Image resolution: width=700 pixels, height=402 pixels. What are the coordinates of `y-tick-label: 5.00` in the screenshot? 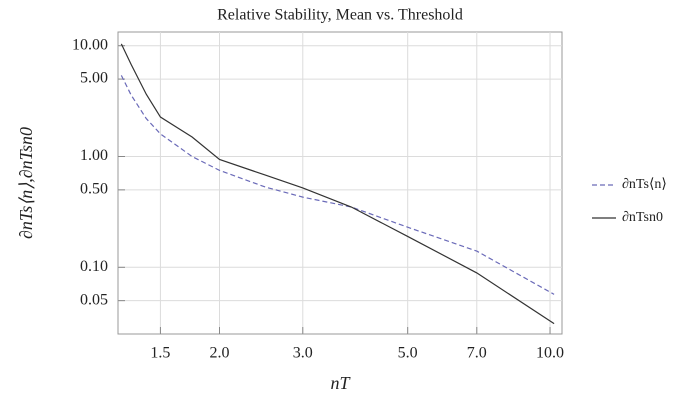 It's located at (94, 78).